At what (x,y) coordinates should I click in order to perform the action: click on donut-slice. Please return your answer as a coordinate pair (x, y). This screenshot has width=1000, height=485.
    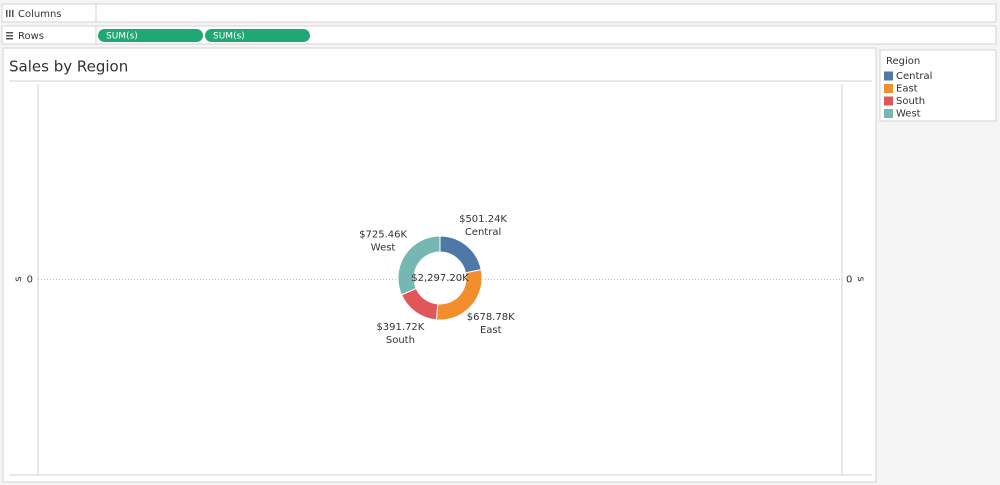
    Looking at the image, I should click on (419, 265).